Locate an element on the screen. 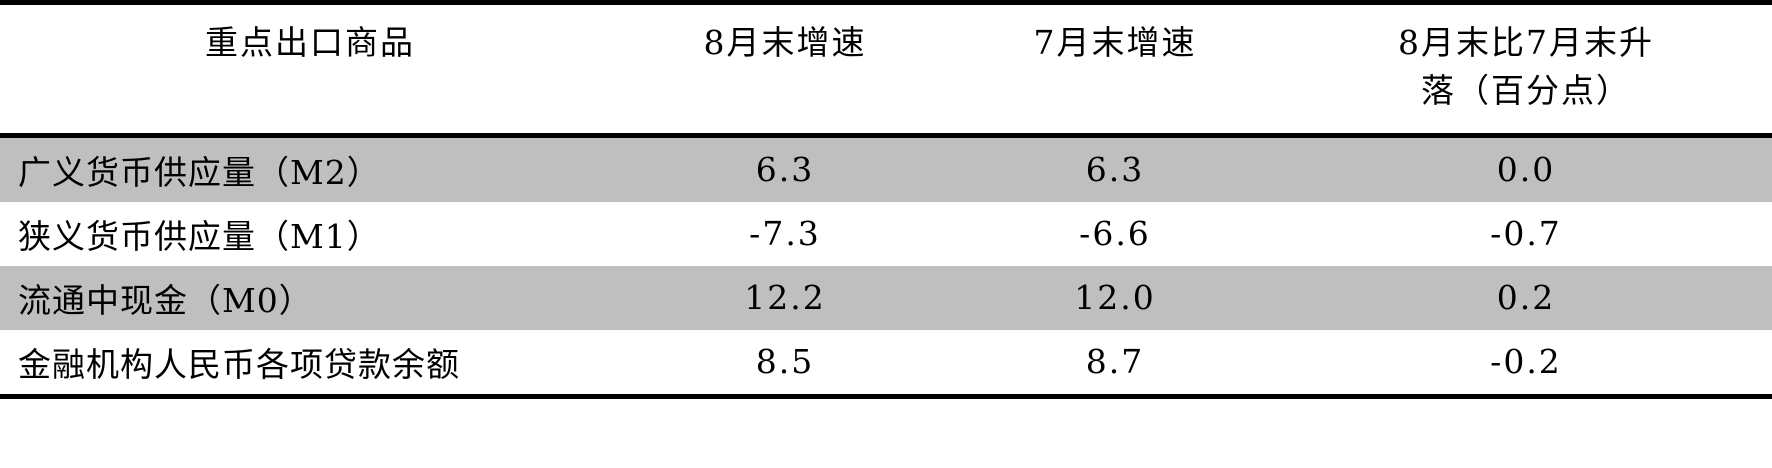  cell-m0-july: 12.0 is located at coordinates (1115, 297).